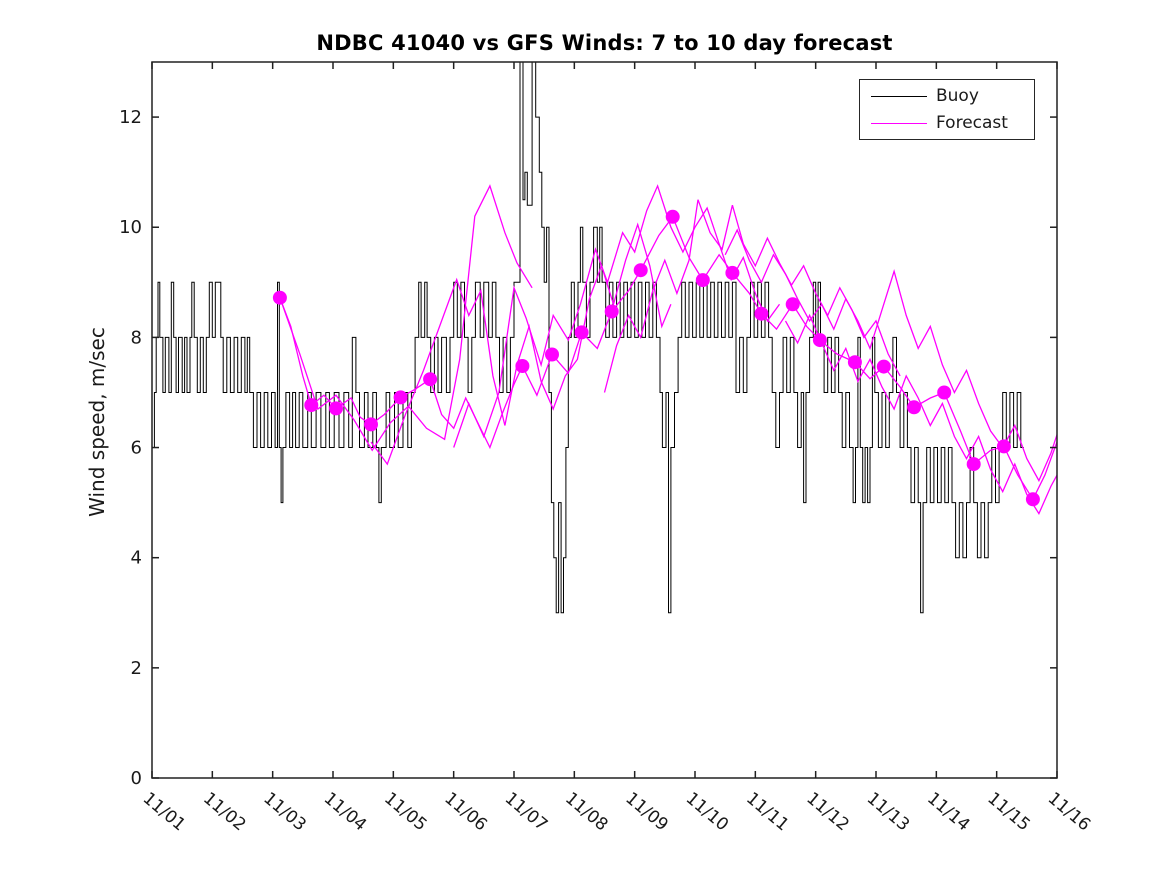 Image resolution: width=1167 pixels, height=875 pixels. What do you see at coordinates (586, 812) in the screenshot?
I see `x-tick-label: 11/08` at bounding box center [586, 812].